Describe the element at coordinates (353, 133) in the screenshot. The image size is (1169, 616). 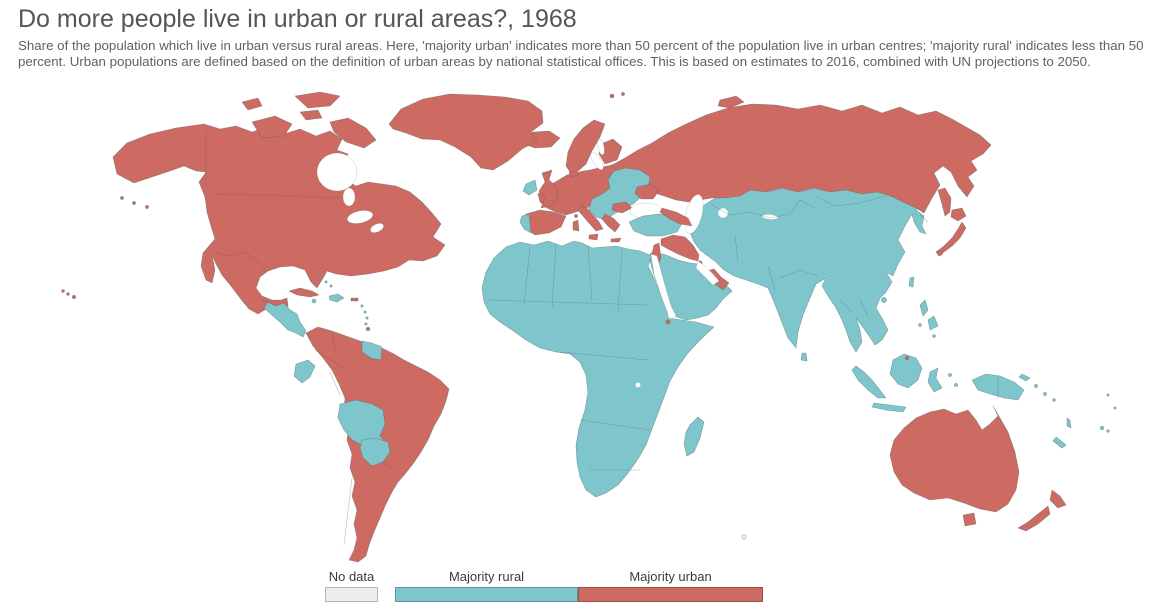
I see `region-arctic-baffin` at that location.